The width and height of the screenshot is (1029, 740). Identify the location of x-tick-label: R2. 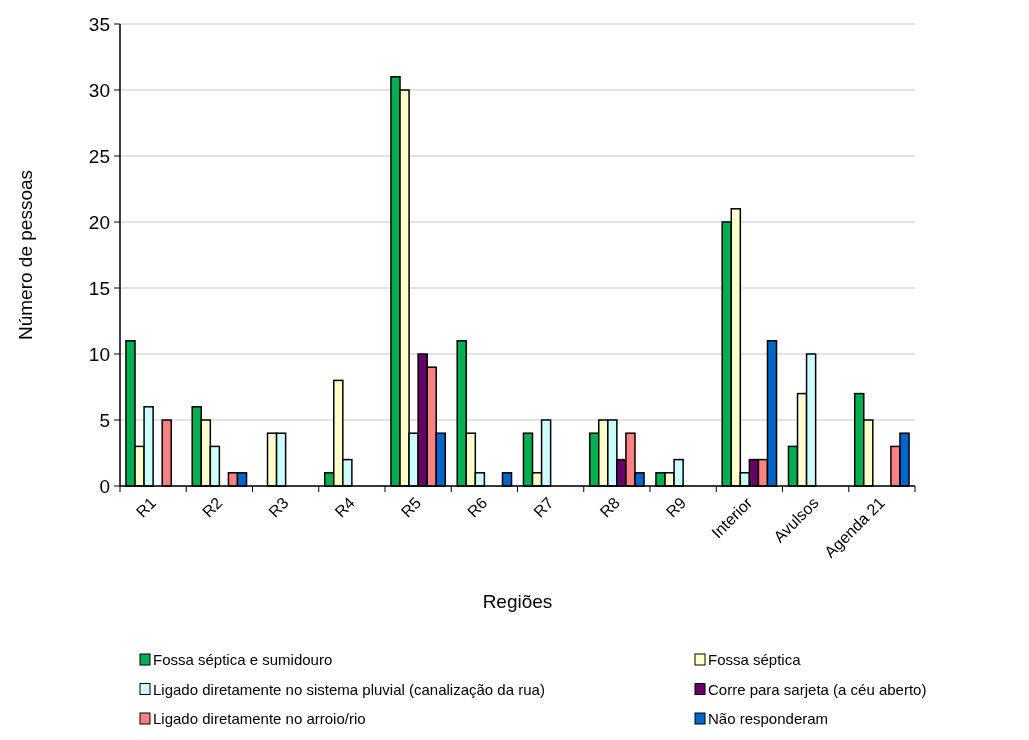
(212, 507).